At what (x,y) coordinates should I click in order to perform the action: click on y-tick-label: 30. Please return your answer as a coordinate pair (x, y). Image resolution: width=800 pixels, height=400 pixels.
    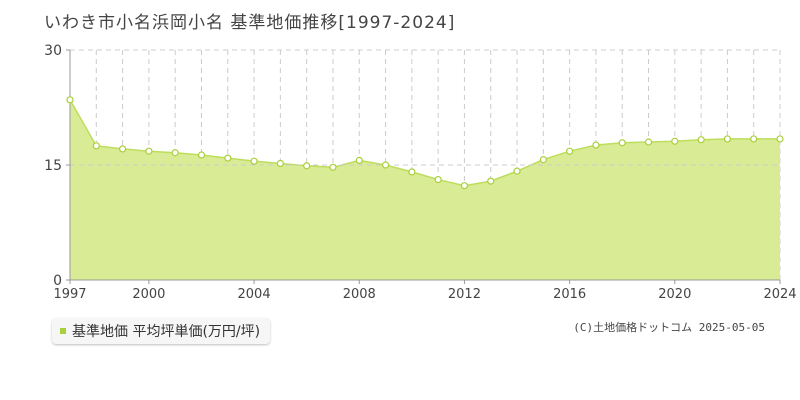
    Looking at the image, I should click on (53, 51).